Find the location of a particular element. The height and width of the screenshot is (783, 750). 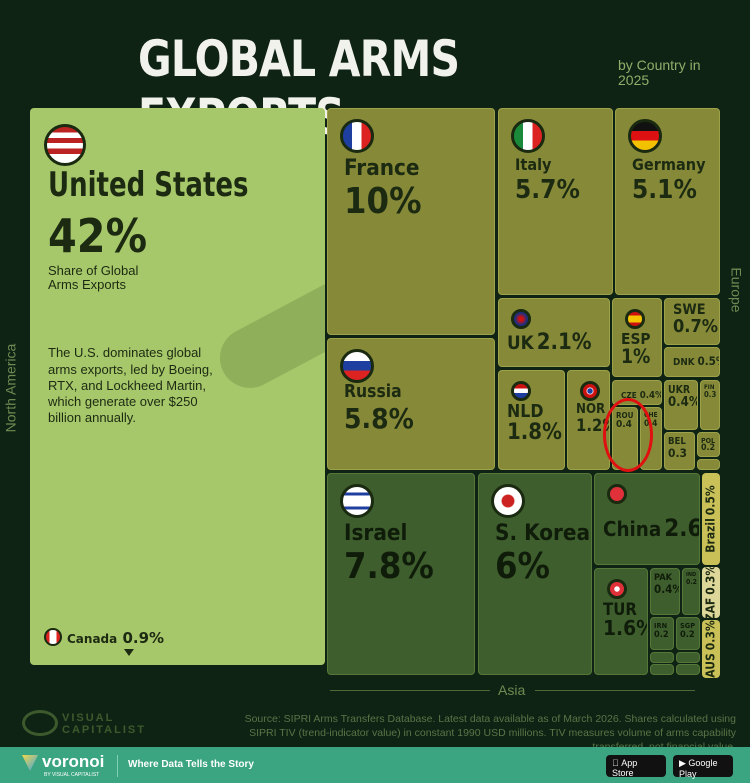

cell-value: 5.8% is located at coordinates (379, 419).